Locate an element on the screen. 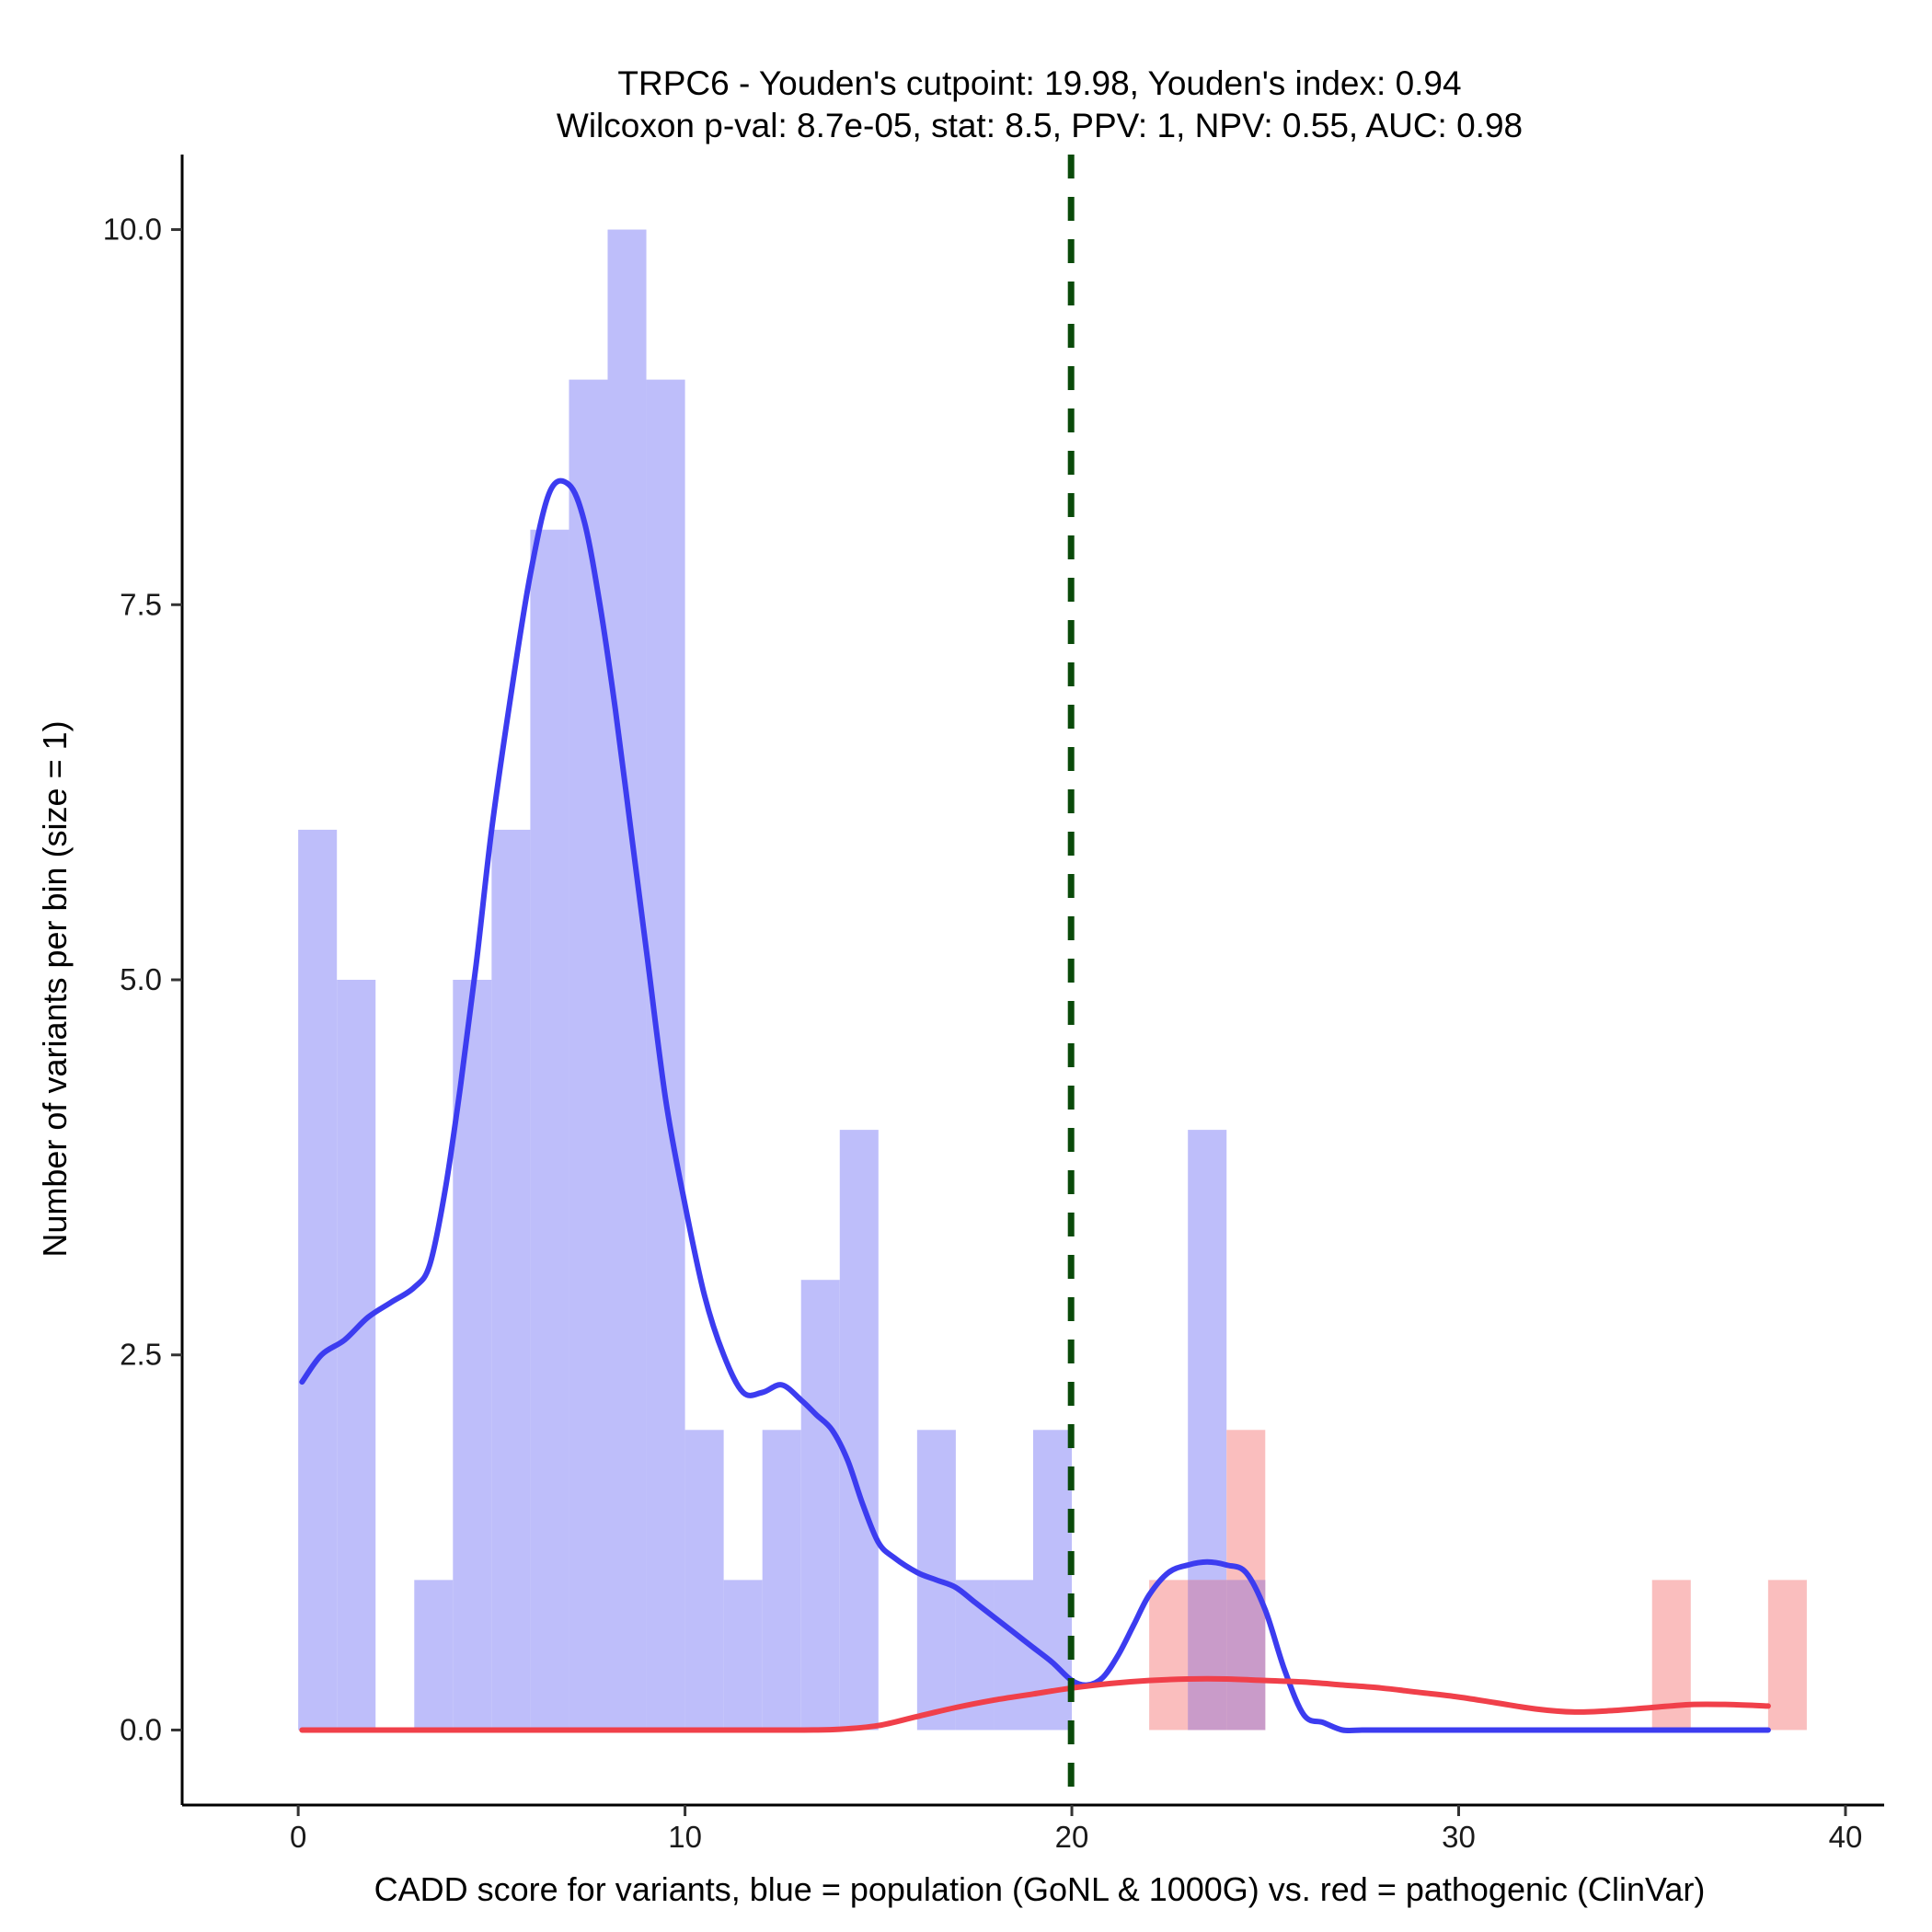  x-tick-label: 10 is located at coordinates (685, 1837).